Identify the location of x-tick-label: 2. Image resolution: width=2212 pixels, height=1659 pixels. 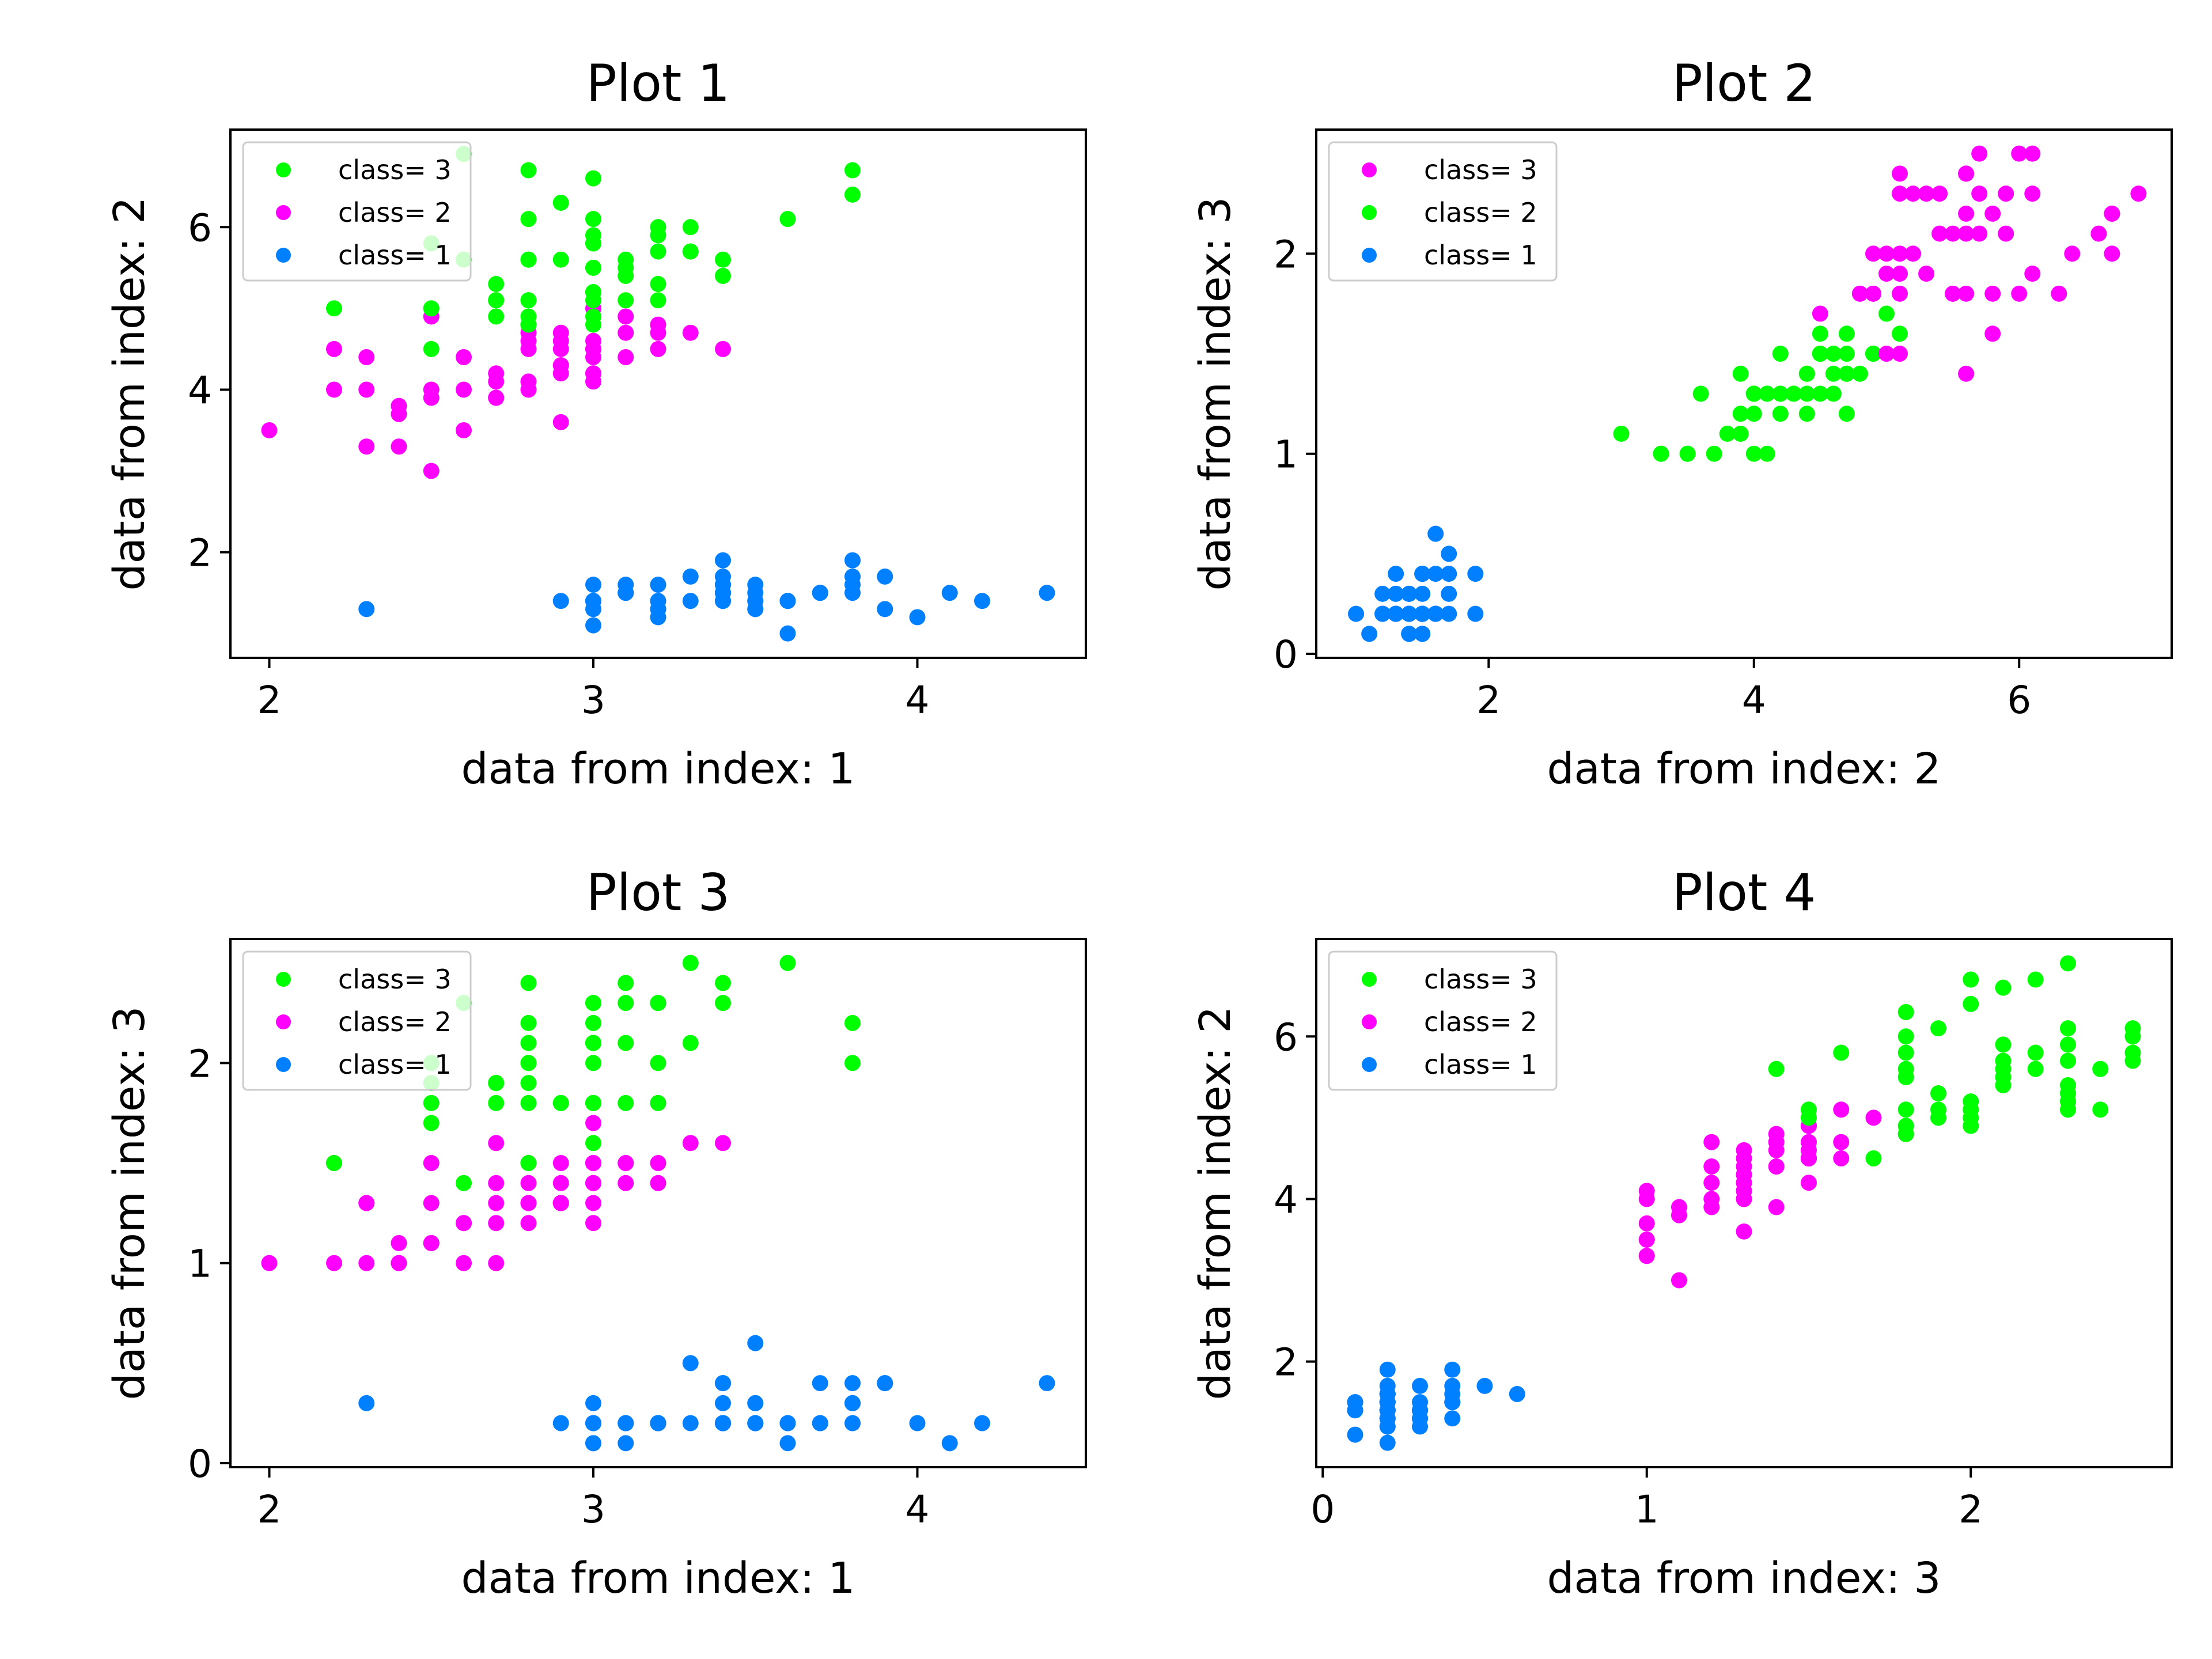
(269, 1509).